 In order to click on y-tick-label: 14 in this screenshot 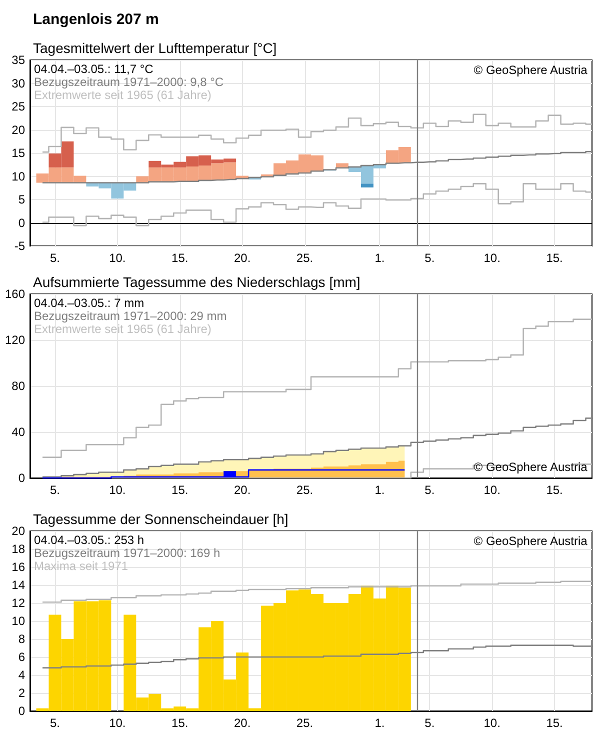, I will do `click(19, 585)`.